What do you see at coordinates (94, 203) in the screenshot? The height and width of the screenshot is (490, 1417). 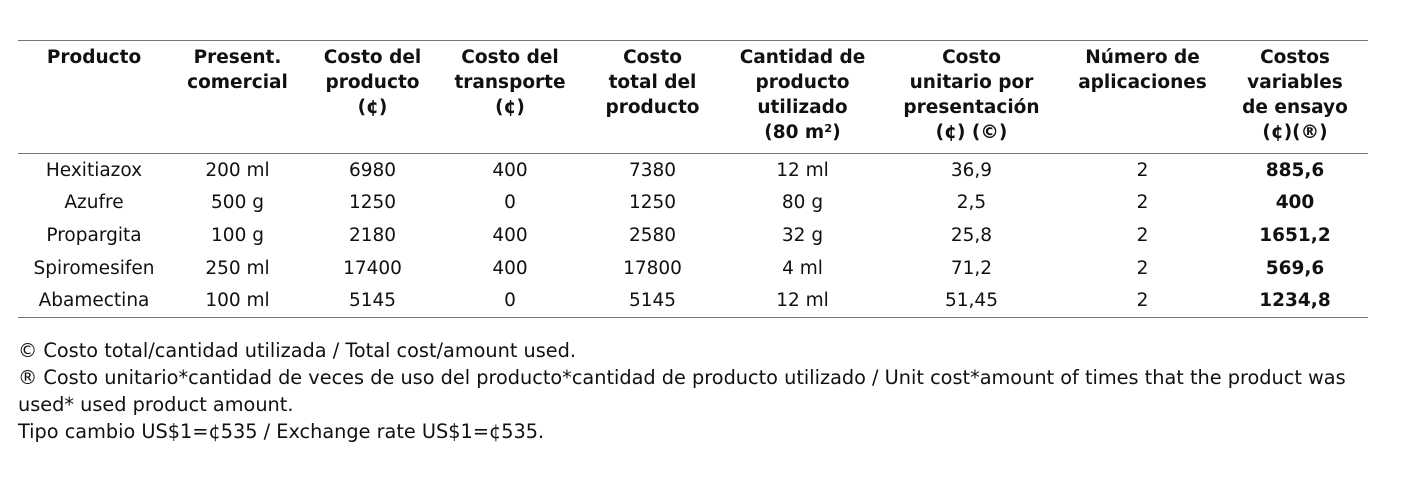 I see `table-cell: Azufre` at bounding box center [94, 203].